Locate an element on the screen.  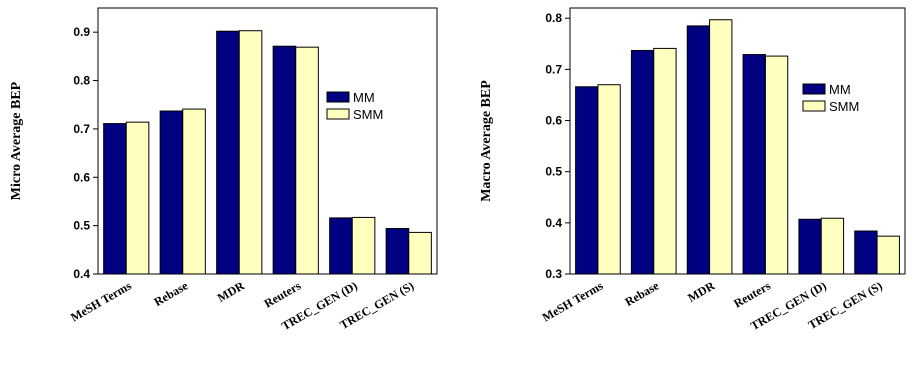
y-axis-label: Macro Average BEP is located at coordinates (486, 141).